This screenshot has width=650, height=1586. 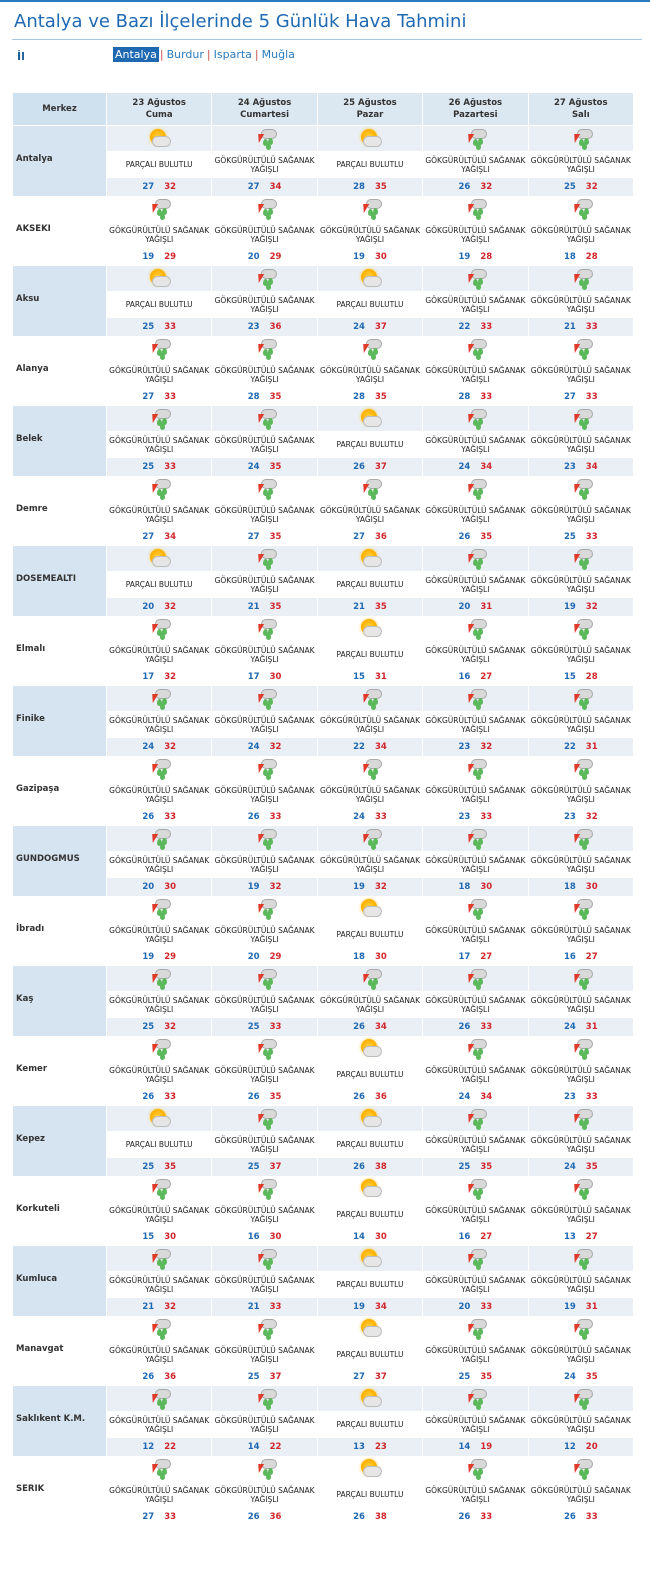 I want to click on station-name: AKSEKI, so click(x=59, y=231).